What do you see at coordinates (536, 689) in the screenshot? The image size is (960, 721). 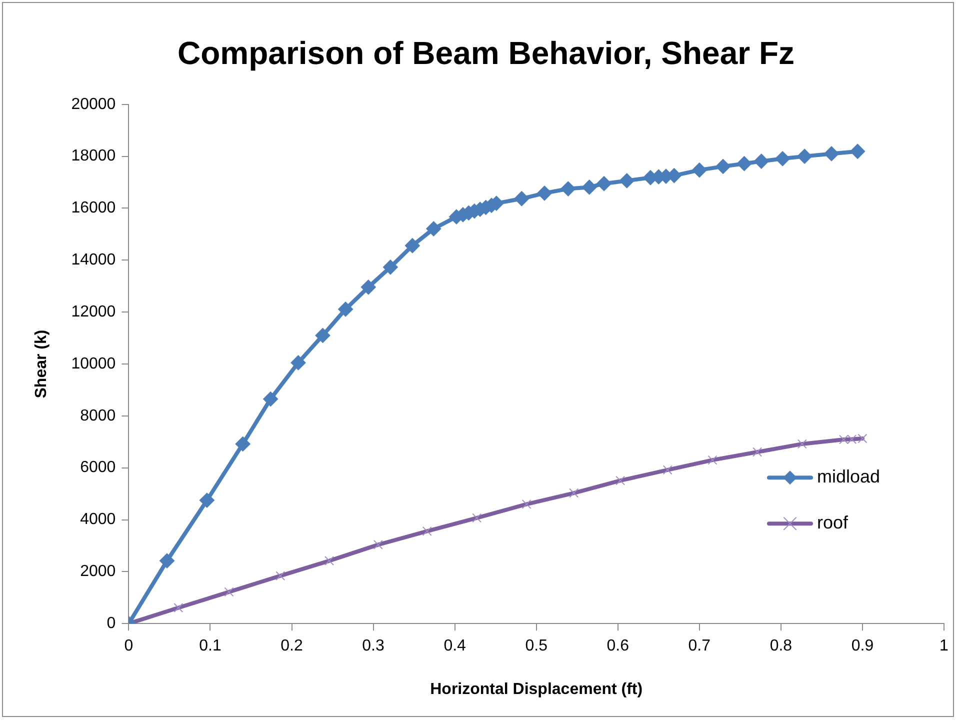 I see `x-axis-title: Horizontal Displacement (ft)` at bounding box center [536, 689].